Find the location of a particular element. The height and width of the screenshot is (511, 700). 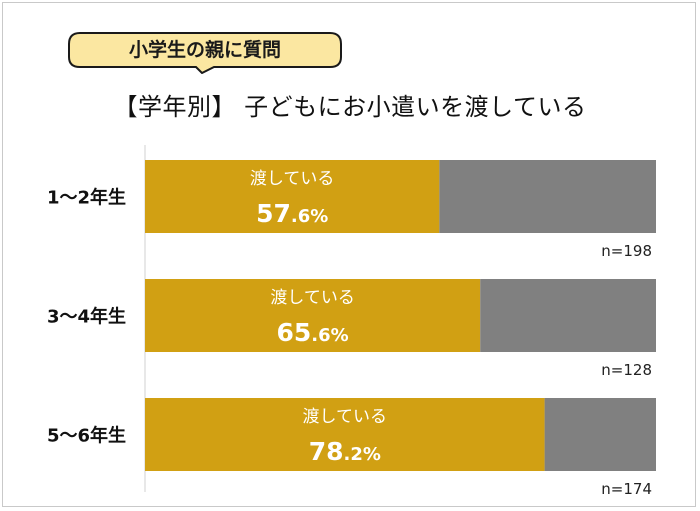

series-label-1: 渡している is located at coordinates (292, 179).